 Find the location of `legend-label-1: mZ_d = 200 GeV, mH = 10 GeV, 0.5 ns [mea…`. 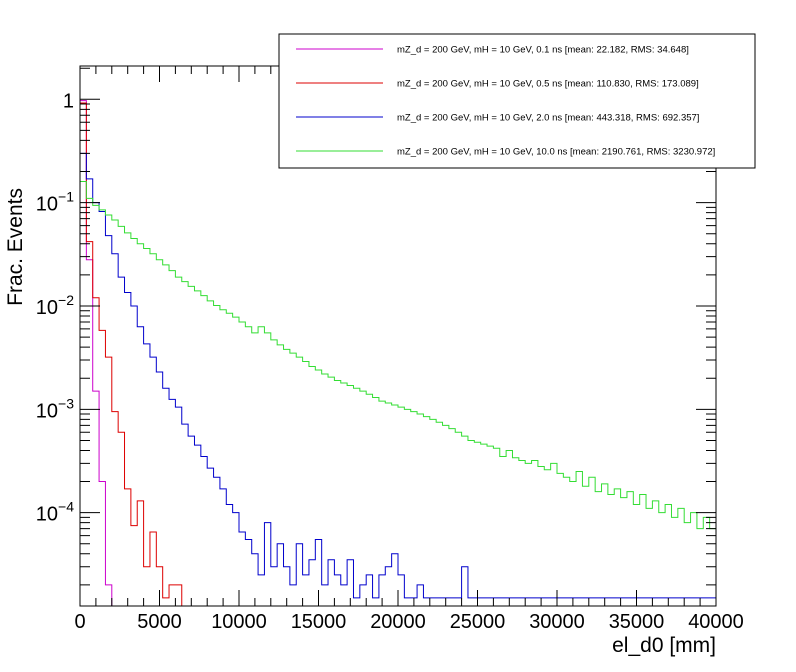

legend-label-1: mZ_d = 200 GeV, mH = 10 GeV, 0.5 ns [mea… is located at coordinates (548, 84).